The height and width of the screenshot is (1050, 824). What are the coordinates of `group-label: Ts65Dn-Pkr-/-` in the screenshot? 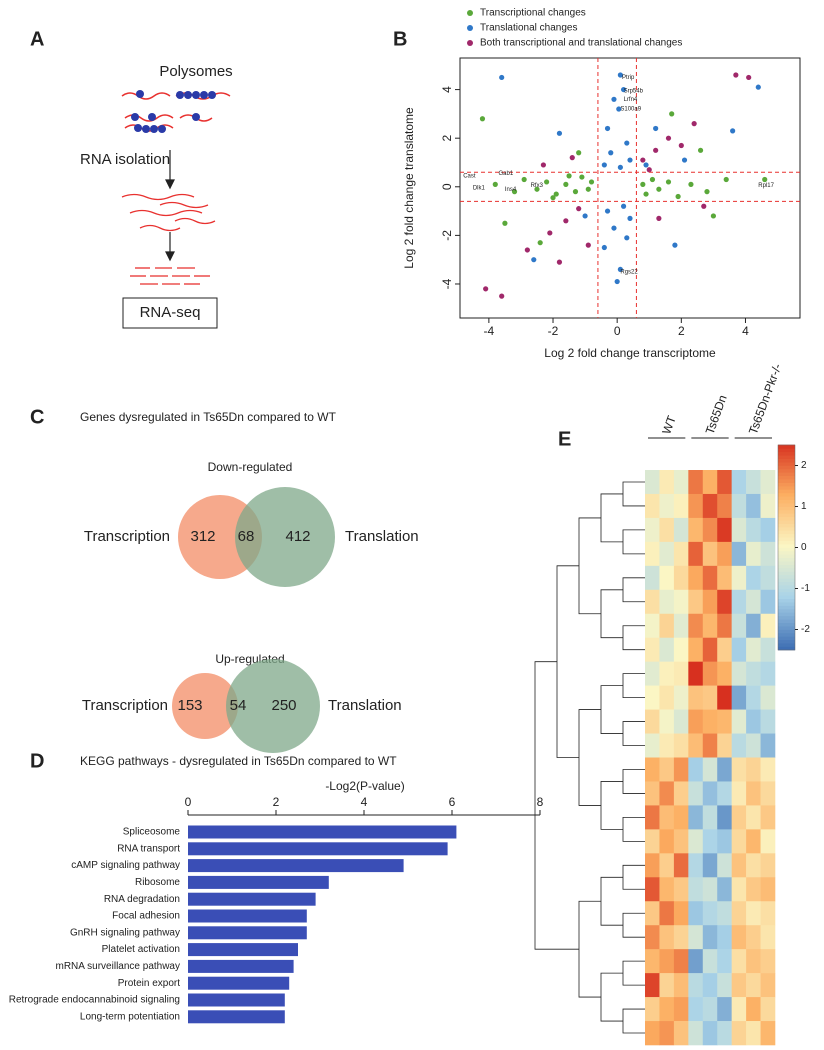 It's located at (765, 399).